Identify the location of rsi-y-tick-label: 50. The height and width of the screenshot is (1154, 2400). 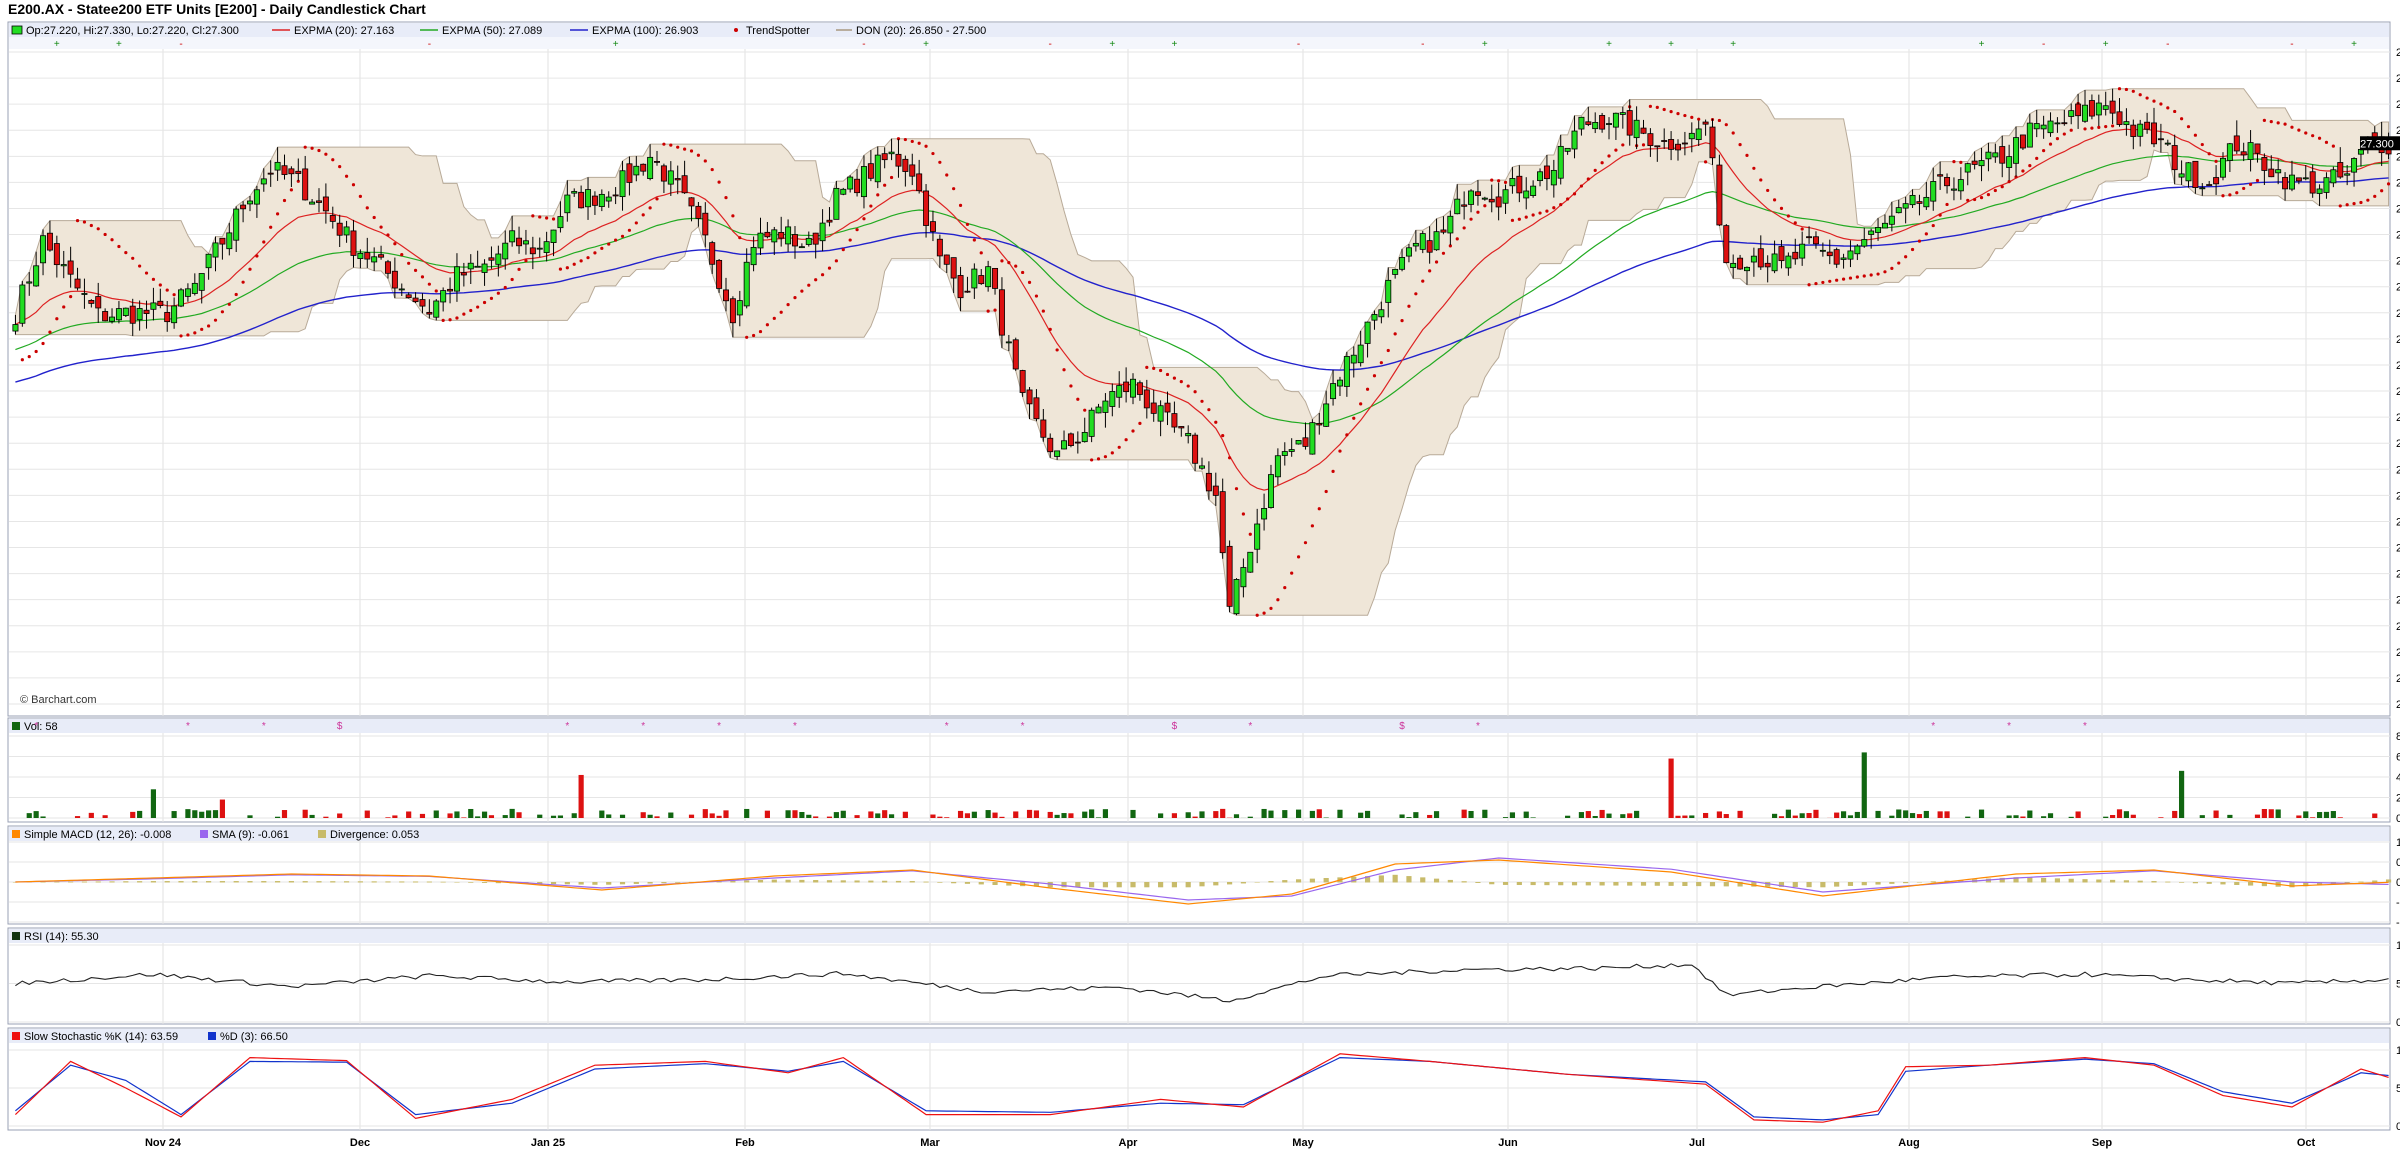
(2398, 985).